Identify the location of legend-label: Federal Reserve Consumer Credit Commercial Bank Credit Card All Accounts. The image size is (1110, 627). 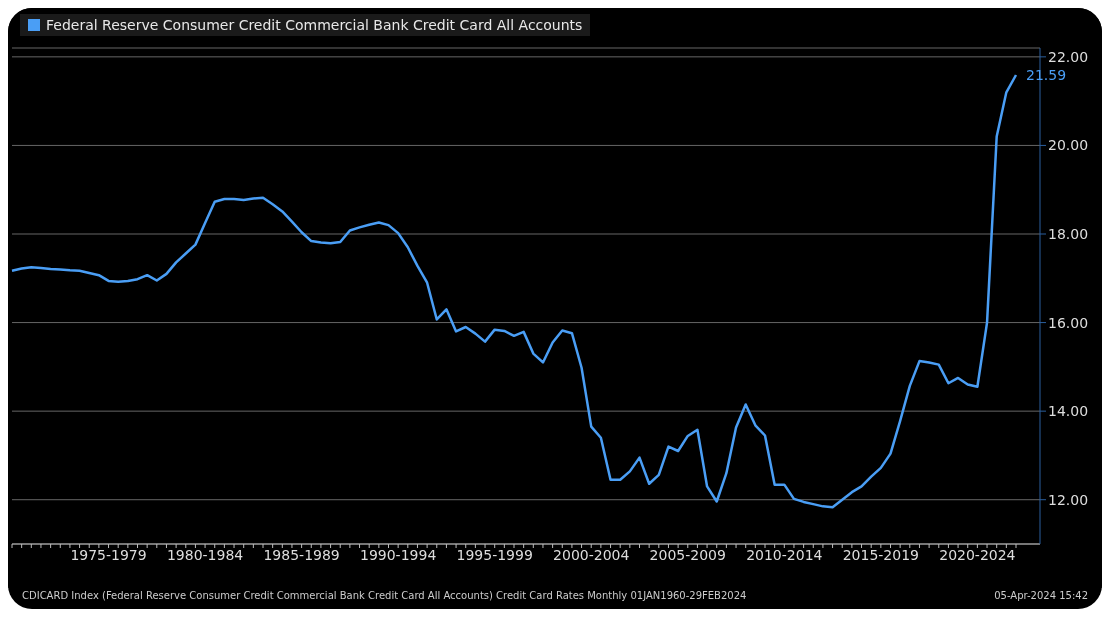
(314, 25).